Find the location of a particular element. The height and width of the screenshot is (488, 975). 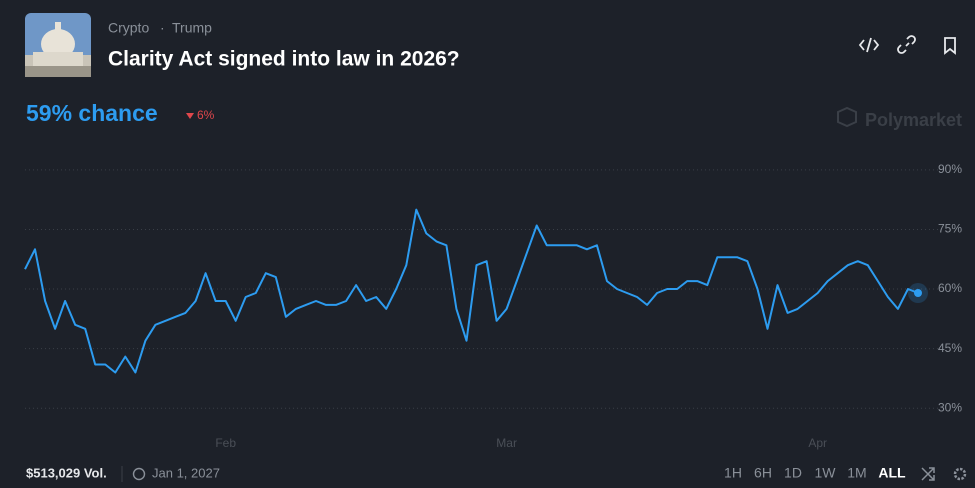

bookmark-icon is located at coordinates (950, 46).